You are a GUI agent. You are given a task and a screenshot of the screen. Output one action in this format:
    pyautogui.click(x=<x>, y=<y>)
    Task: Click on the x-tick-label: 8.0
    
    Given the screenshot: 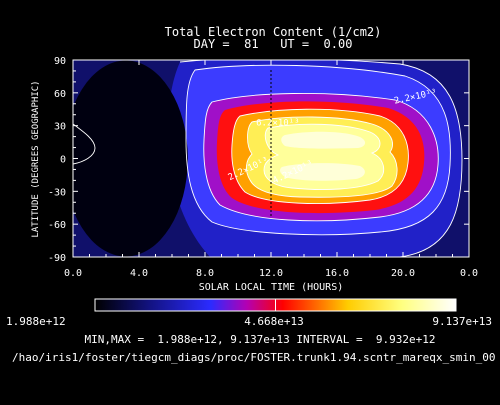 What is the action you would take?
    pyautogui.click(x=205, y=273)
    